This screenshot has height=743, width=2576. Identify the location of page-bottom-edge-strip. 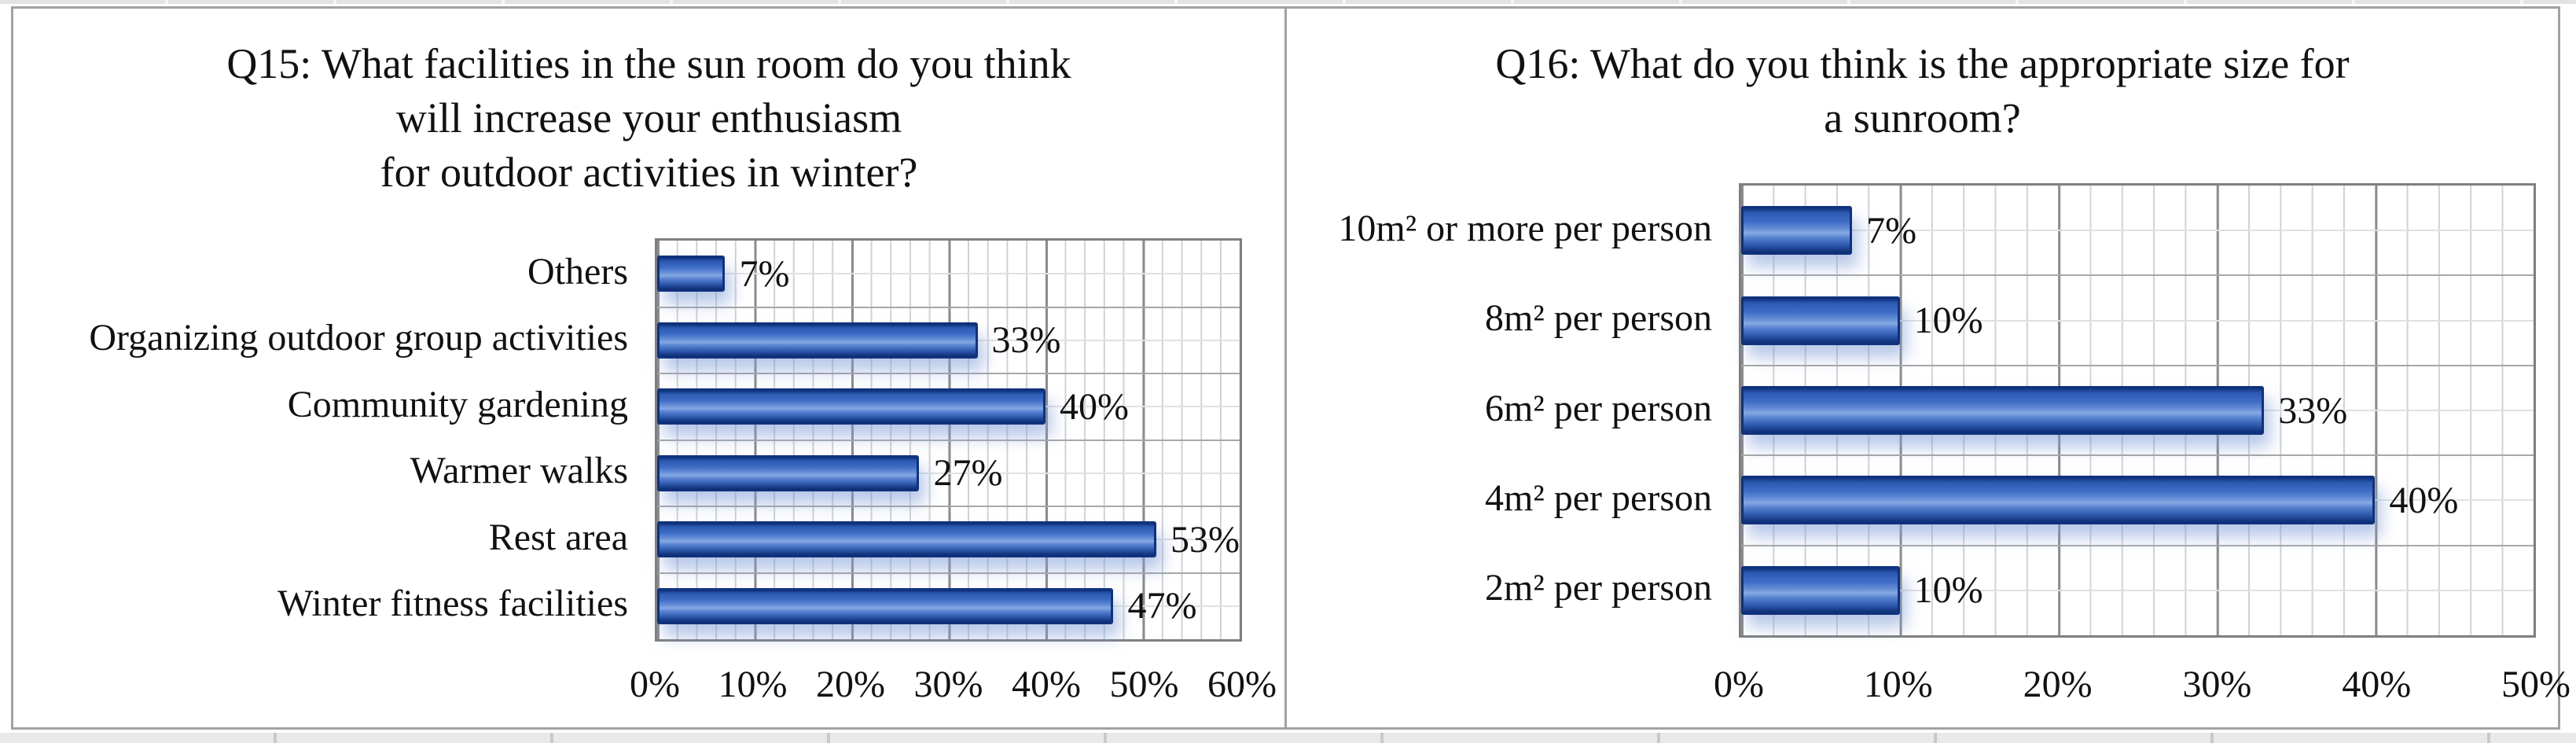
(1288, 738).